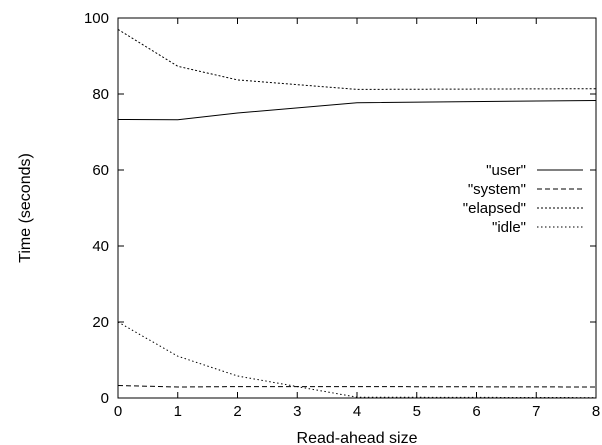 This screenshot has height=445, width=602. I want to click on y-tick-label: 60, so click(100, 170).